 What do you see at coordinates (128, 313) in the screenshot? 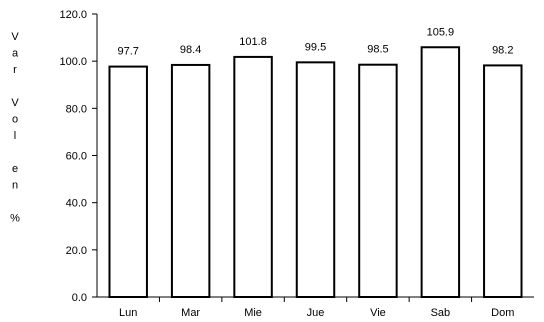
I see `x-tick-label: Lun` at bounding box center [128, 313].